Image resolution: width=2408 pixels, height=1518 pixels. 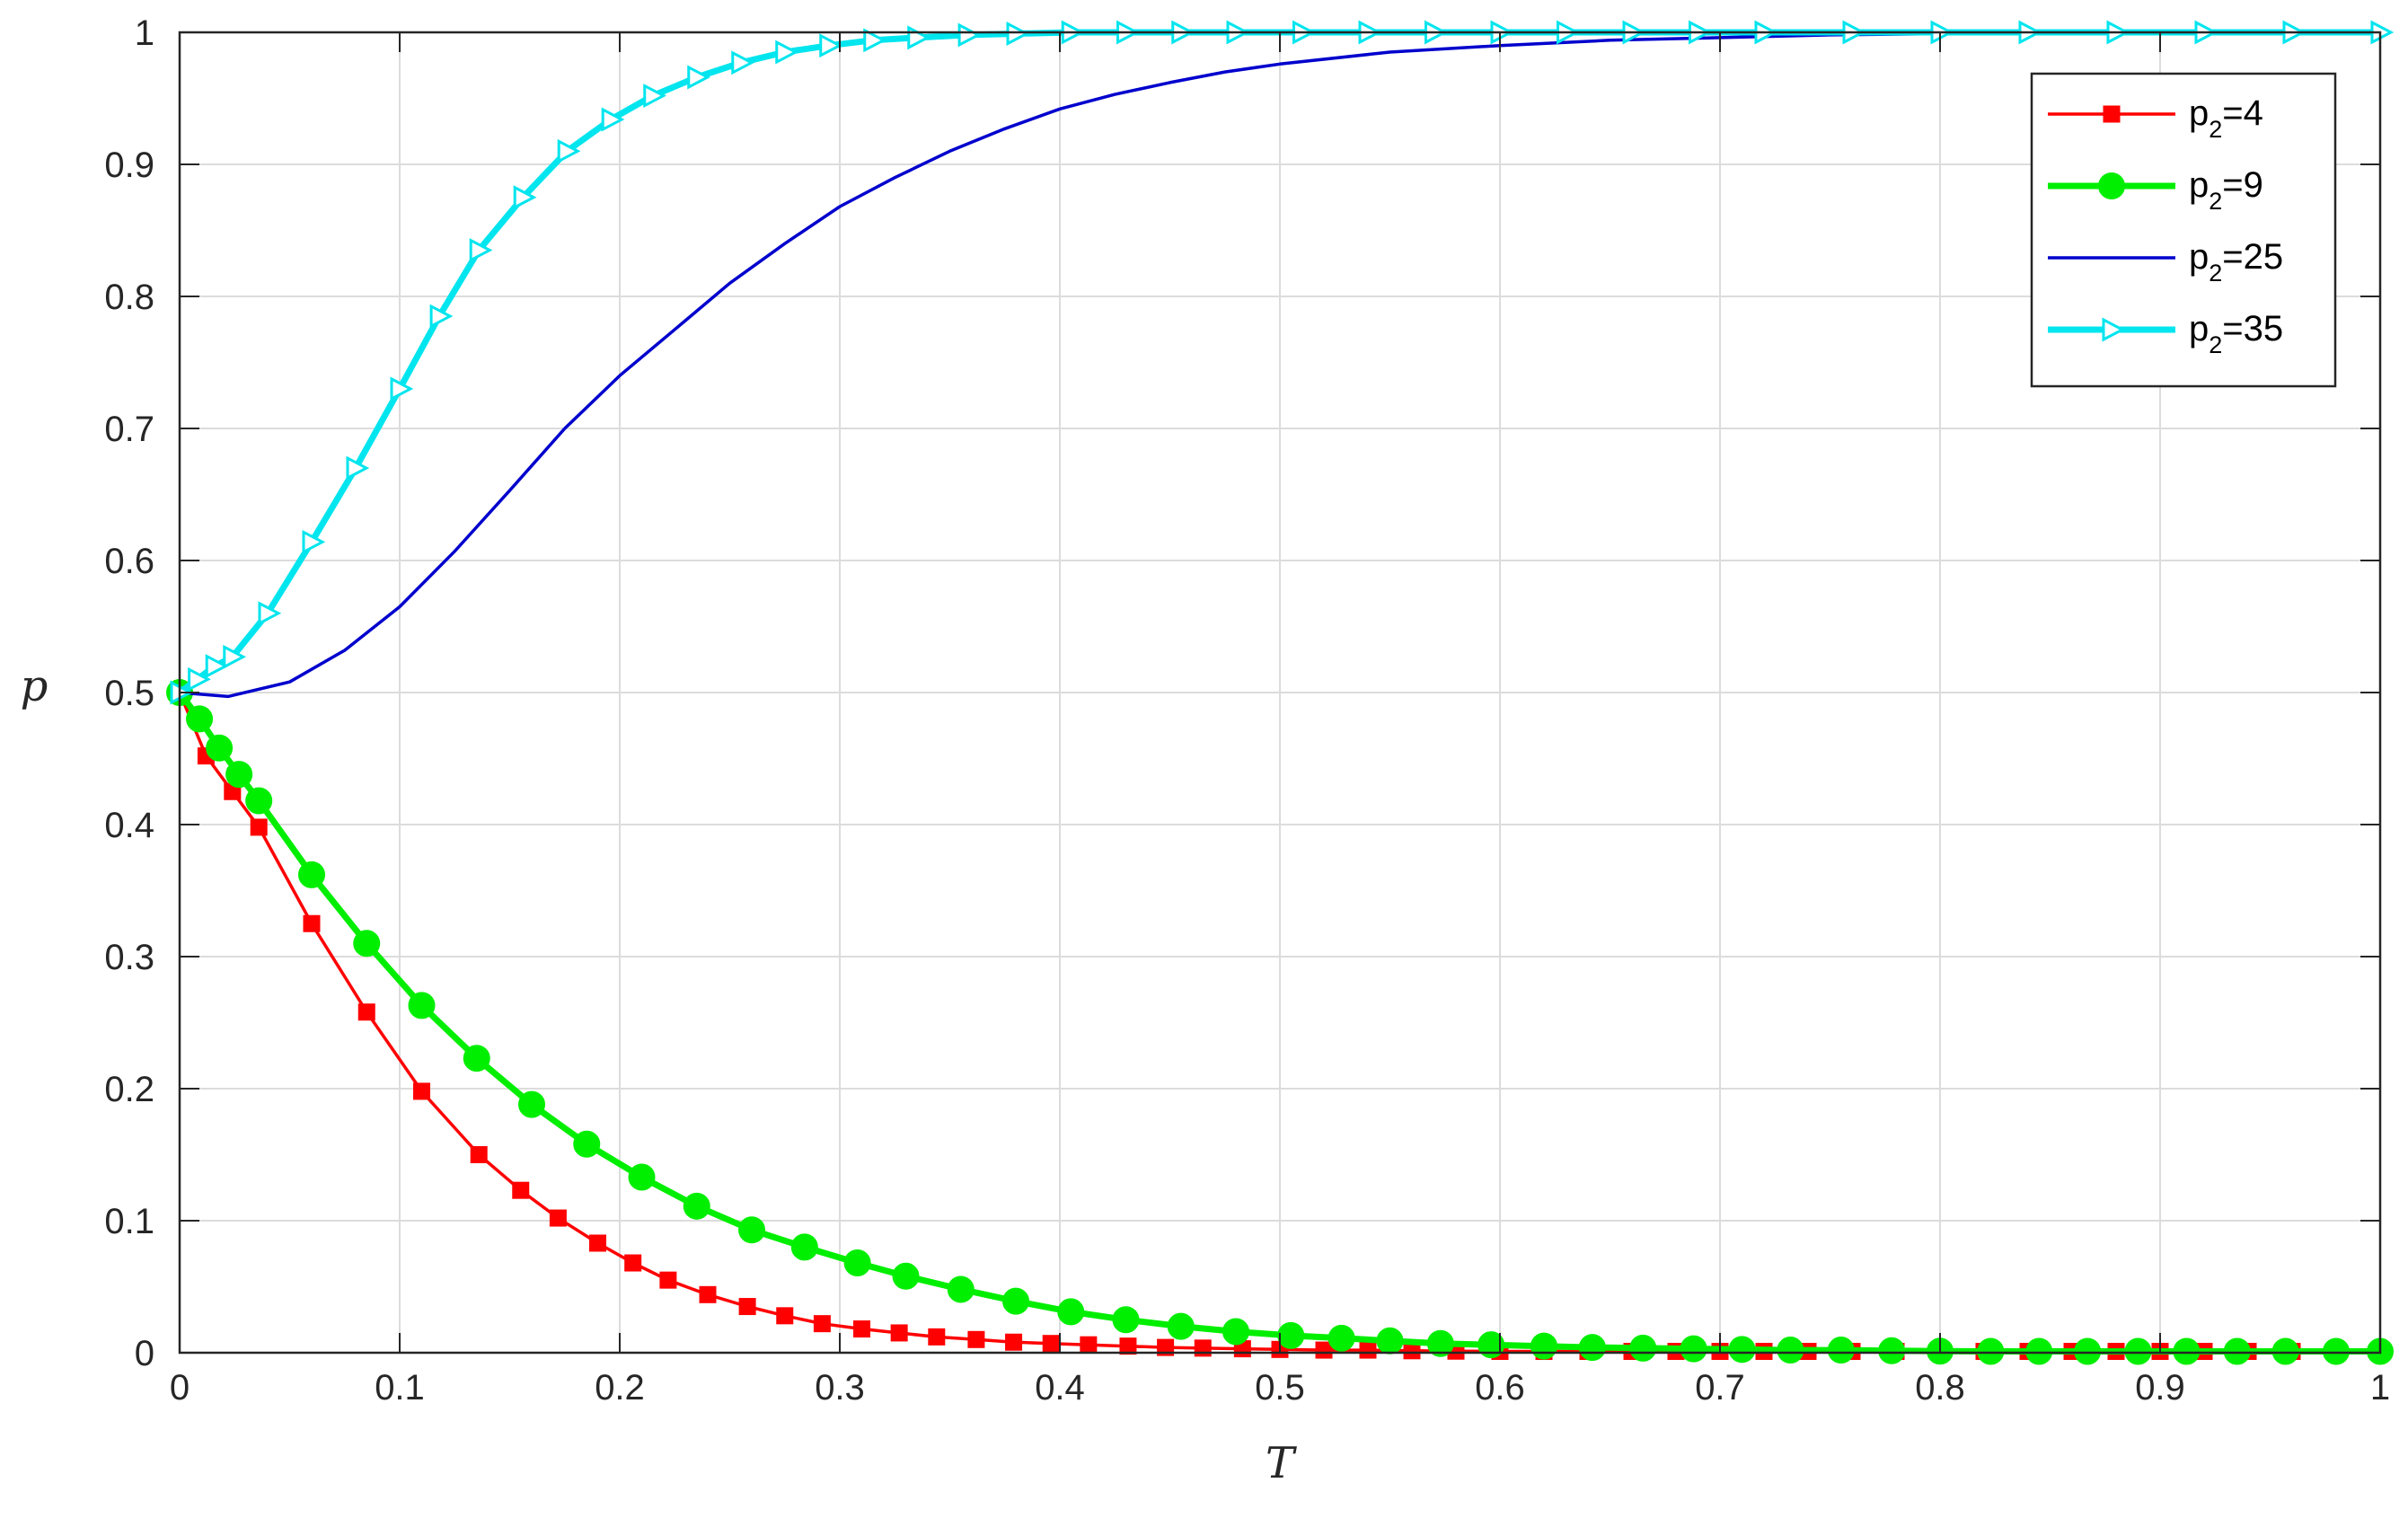 I want to click on y-tick-label: 0.4, so click(x=129, y=825).